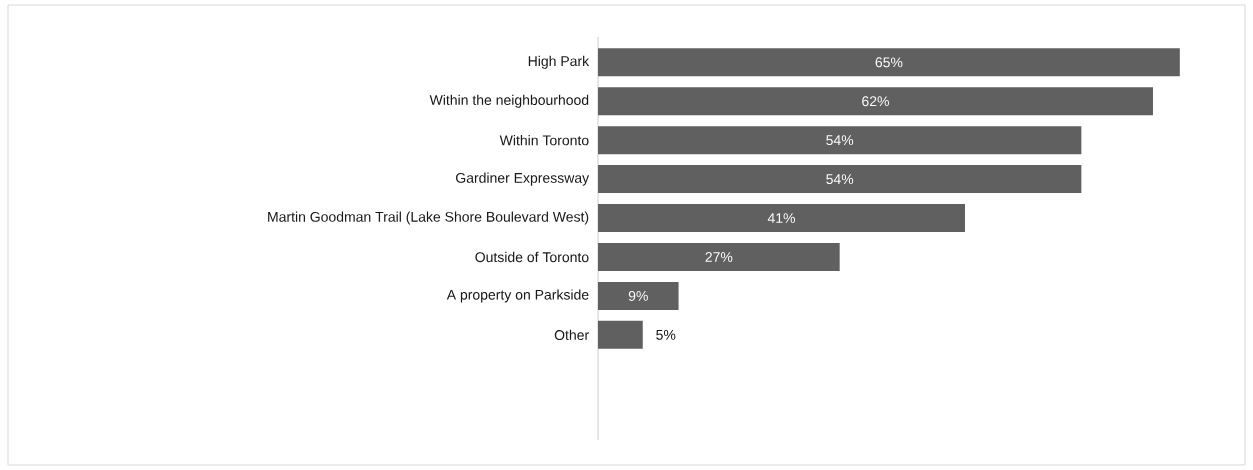  What do you see at coordinates (523, 179) in the screenshot?
I see `y-tick-label: Gardiner Expressway` at bounding box center [523, 179].